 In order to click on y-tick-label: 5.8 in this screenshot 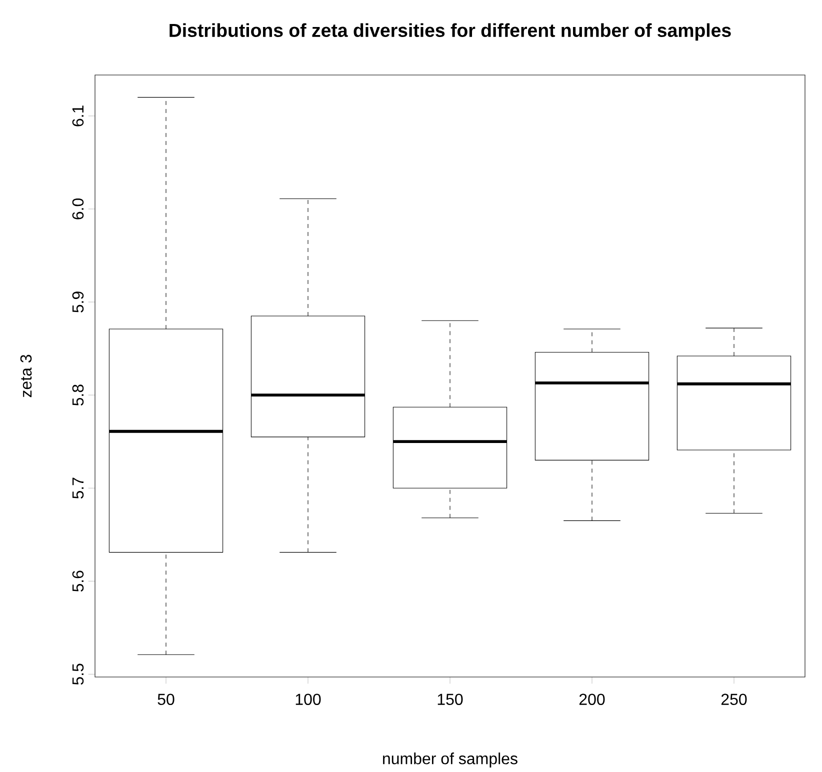, I will do `click(78, 395)`.